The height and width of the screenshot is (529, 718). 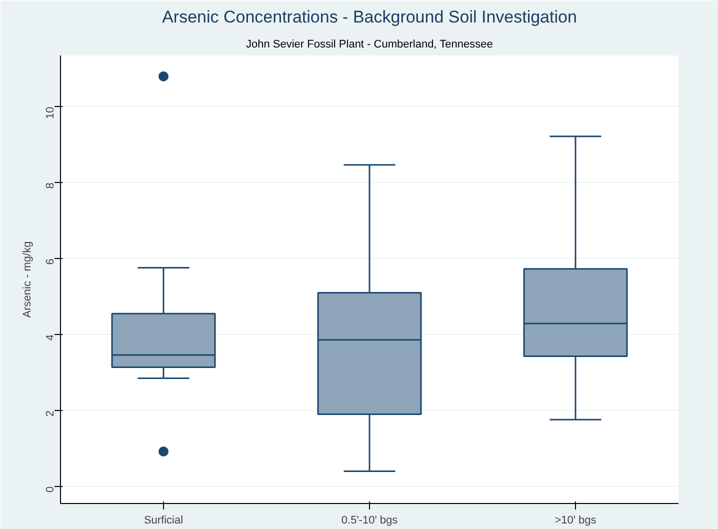 I want to click on chart-subtitle: John Sevier Fossil Plant - Cumberland, Tennessee, so click(x=369, y=44).